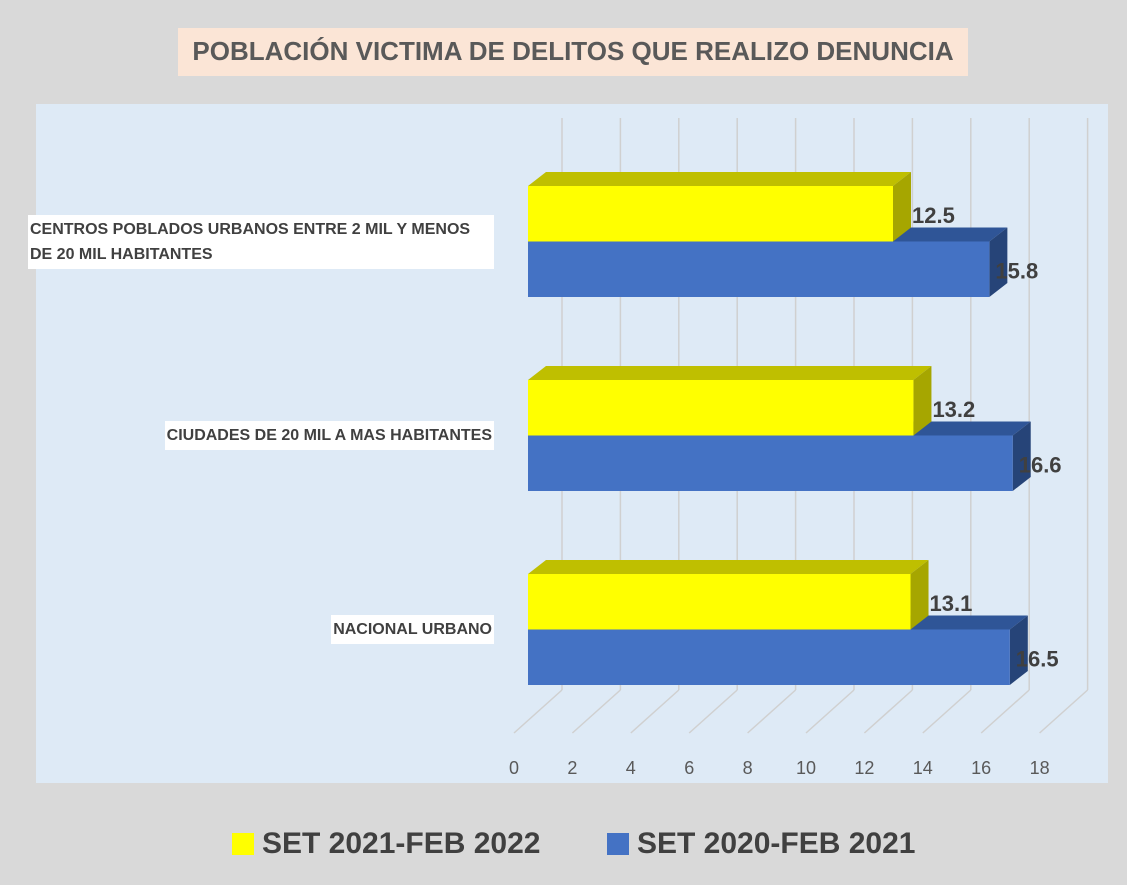  What do you see at coordinates (806, 768) in the screenshot?
I see `x-tick-label: 10` at bounding box center [806, 768].